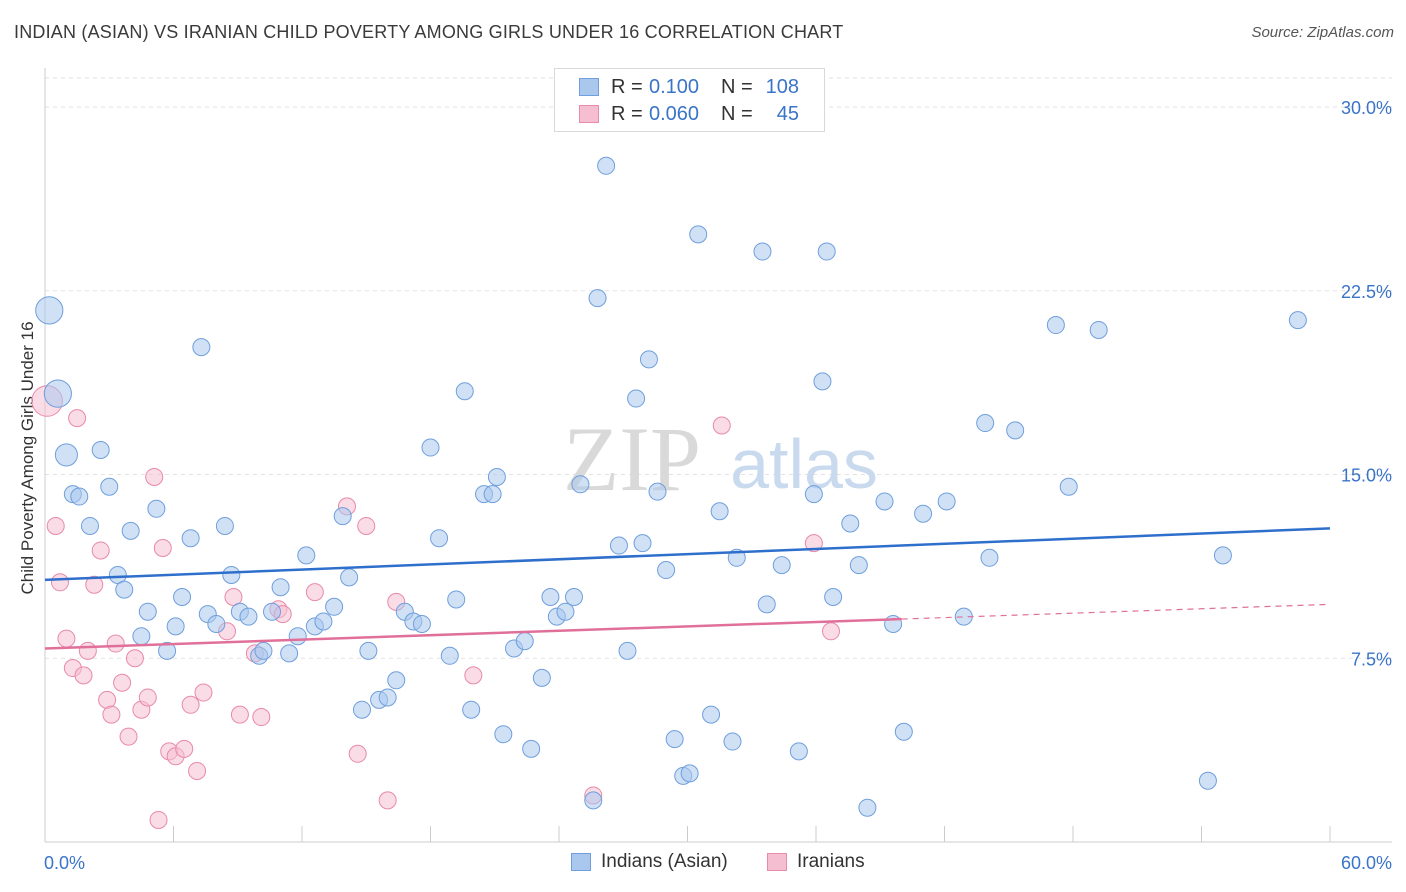 This screenshot has width=1406, height=892. What do you see at coordinates (632, 459) in the screenshot?
I see `watermark-zip: ZIP` at bounding box center [632, 459].